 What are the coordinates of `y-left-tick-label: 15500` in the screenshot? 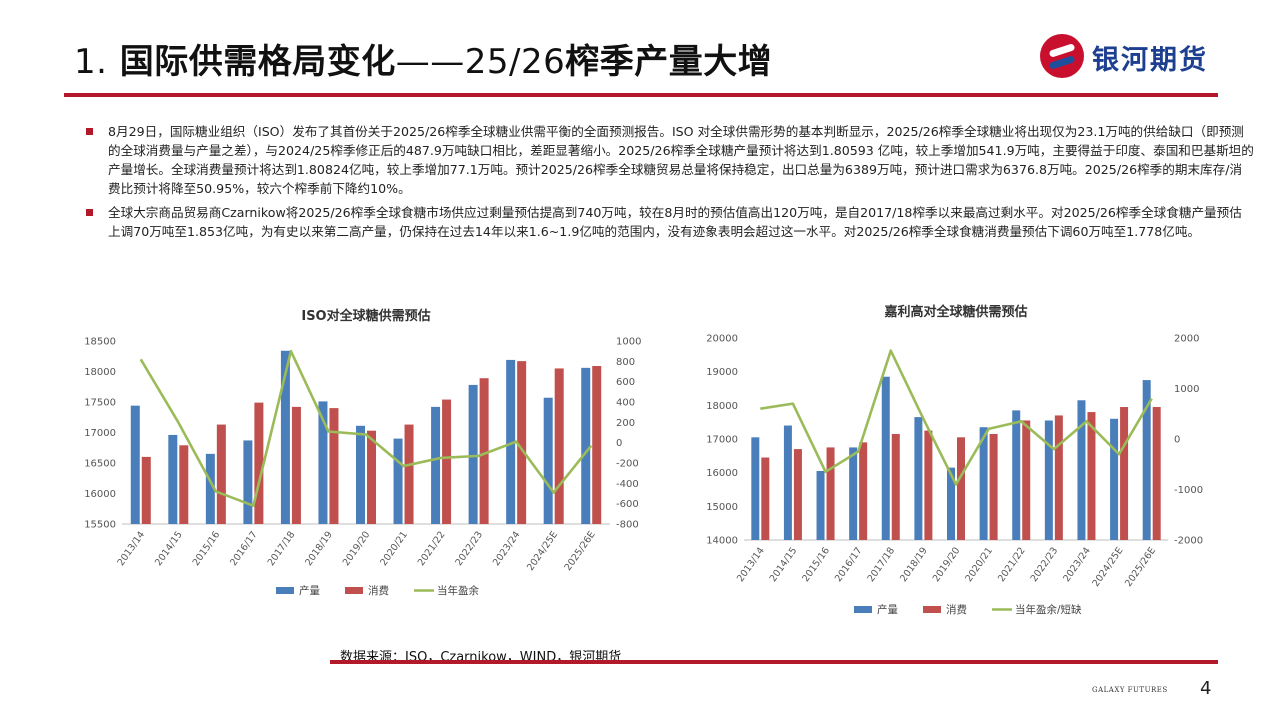 It's located at (100, 525).